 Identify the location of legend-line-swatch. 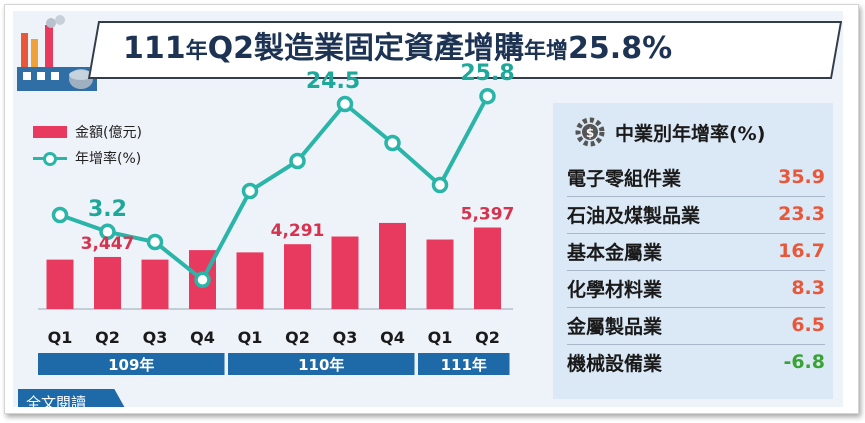
(50, 159).